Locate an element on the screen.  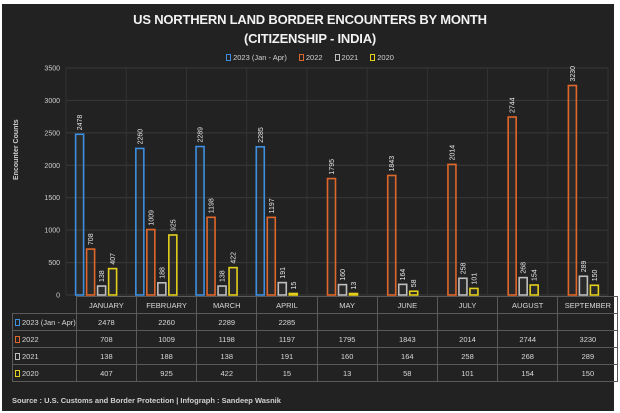
data-label: 1009 is located at coordinates (151, 218).